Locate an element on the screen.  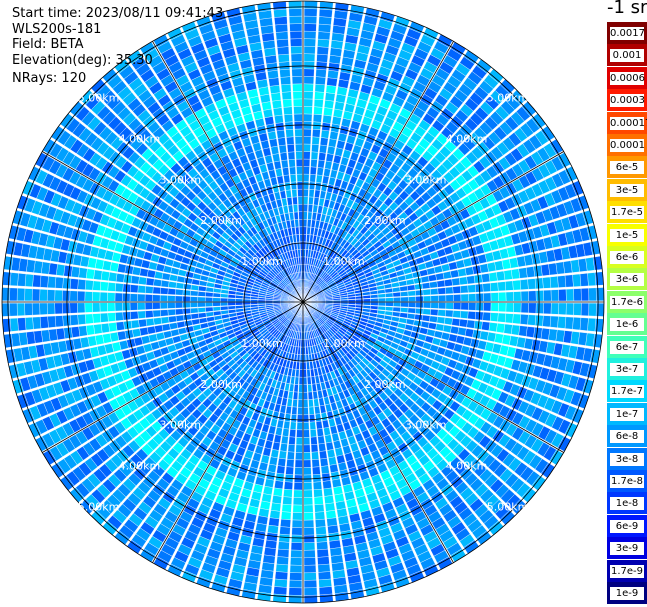
colorbar-cell: 0.0006 is located at coordinates (627, 77).